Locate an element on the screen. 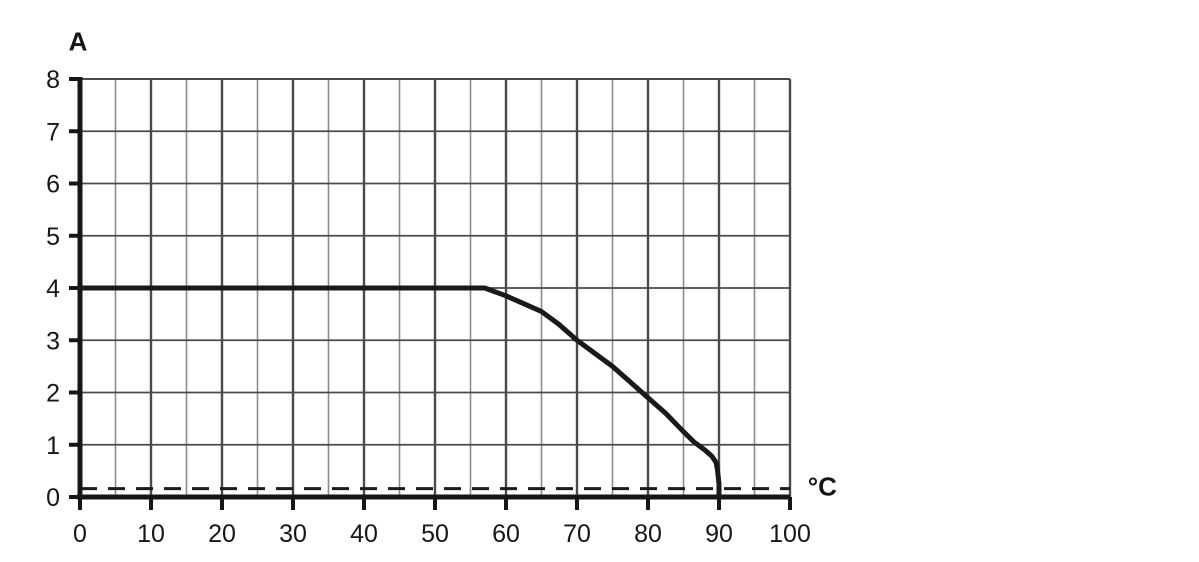  y-tick-label: 7 is located at coordinates (53, 132).